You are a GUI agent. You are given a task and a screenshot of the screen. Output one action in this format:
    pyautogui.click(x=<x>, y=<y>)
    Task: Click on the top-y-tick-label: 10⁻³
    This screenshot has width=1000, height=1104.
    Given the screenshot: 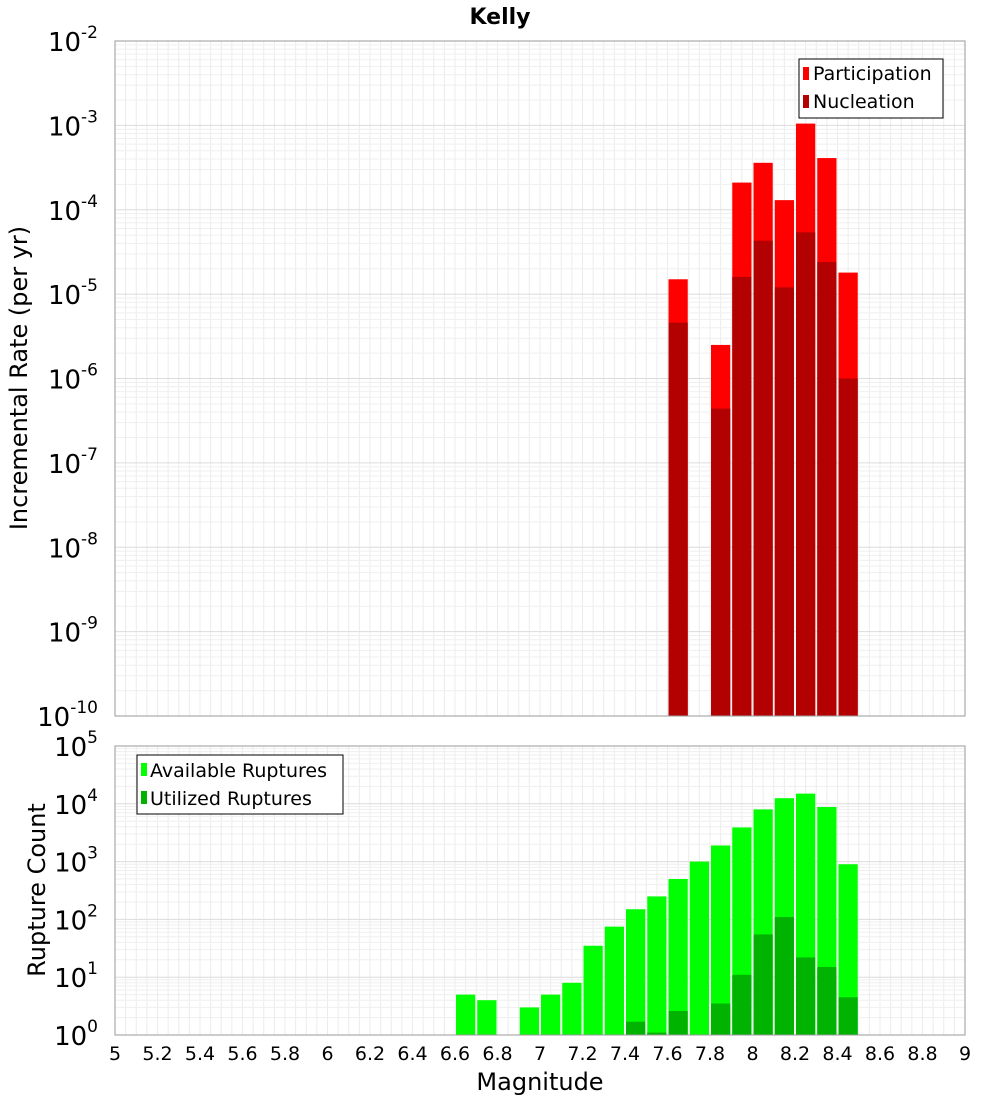 What is the action you would take?
    pyautogui.click(x=73, y=124)
    